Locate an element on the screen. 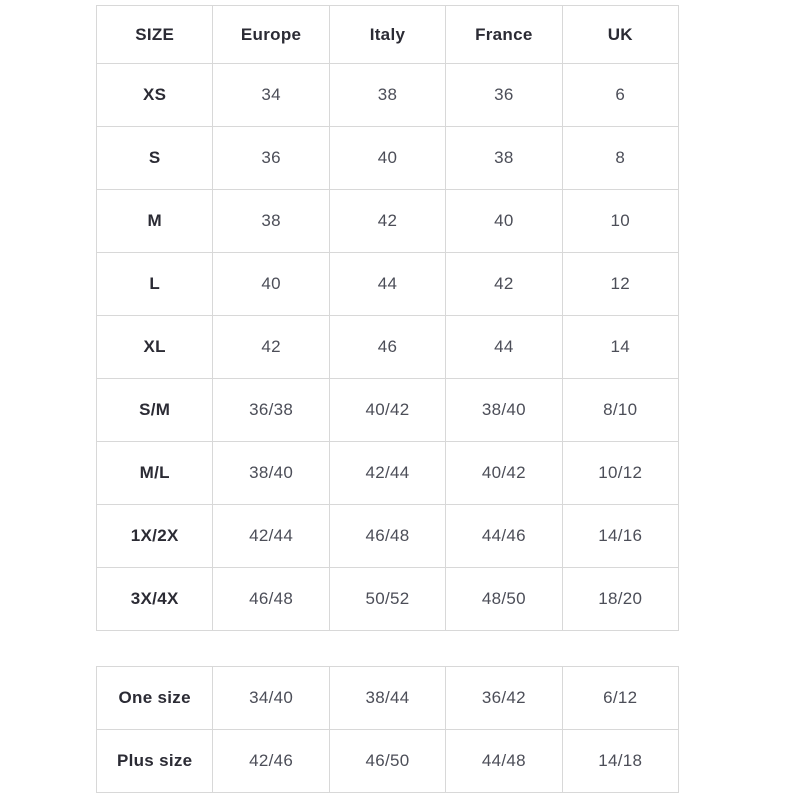 The image size is (800, 800). column-header-size: SIZE is located at coordinates (154, 34).